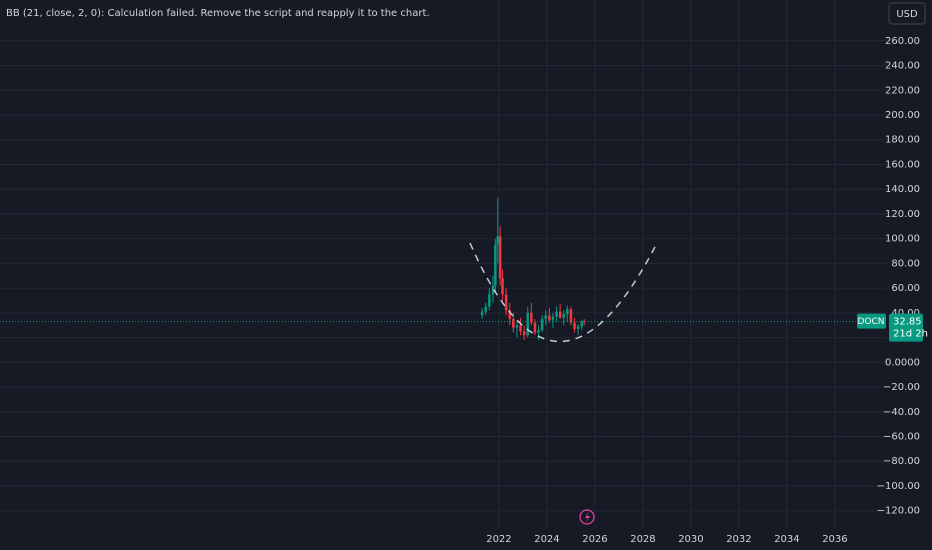 The height and width of the screenshot is (550, 932). Describe the element at coordinates (901, 436) in the screenshot. I see `y-tick-label: −60.00` at that location.